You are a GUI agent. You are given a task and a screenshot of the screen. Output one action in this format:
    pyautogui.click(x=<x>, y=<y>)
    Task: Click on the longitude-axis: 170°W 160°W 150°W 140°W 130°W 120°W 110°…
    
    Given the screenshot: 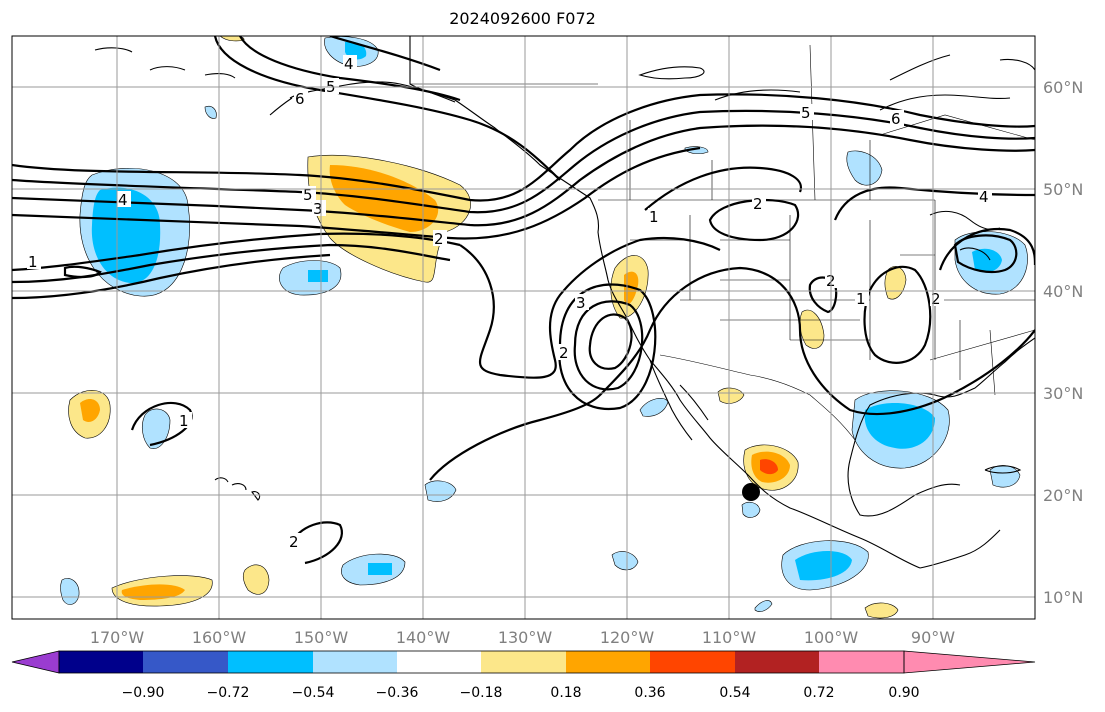 What is the action you would take?
    pyautogui.click(x=522, y=637)
    